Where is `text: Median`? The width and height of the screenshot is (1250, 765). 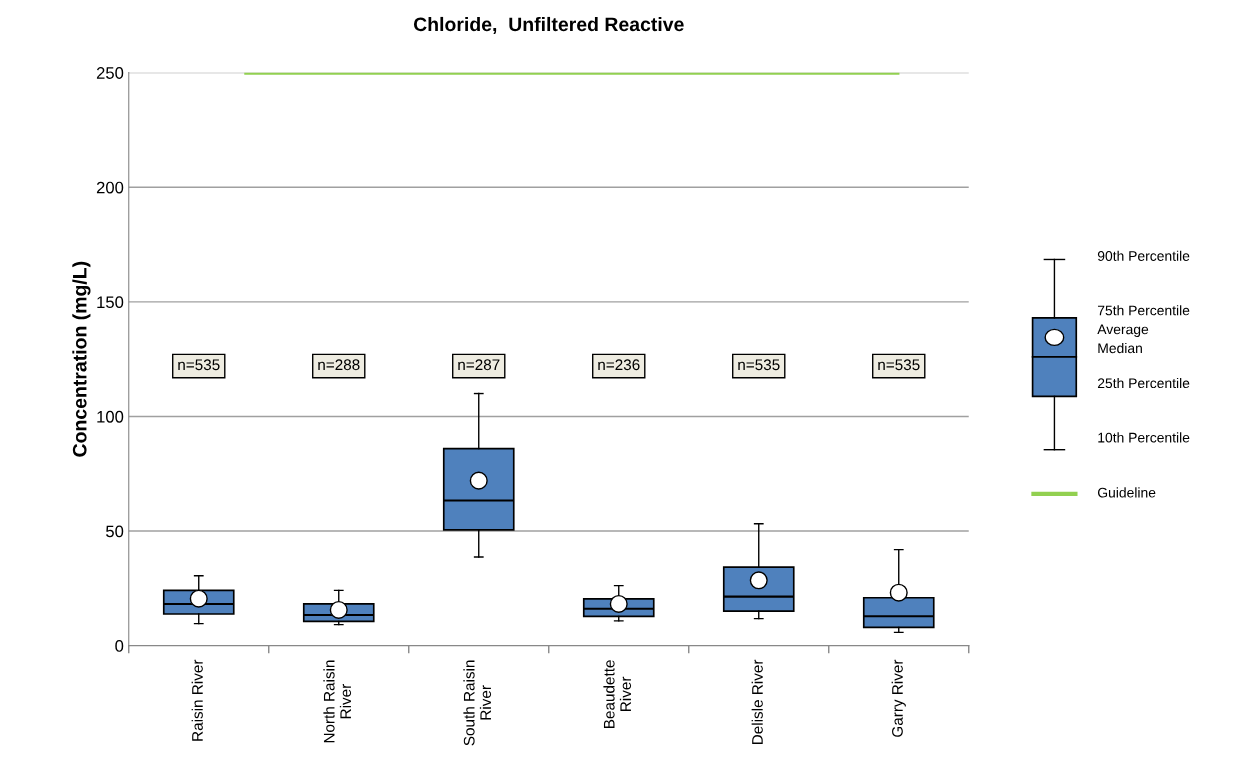
text: Median is located at coordinates (1120, 348).